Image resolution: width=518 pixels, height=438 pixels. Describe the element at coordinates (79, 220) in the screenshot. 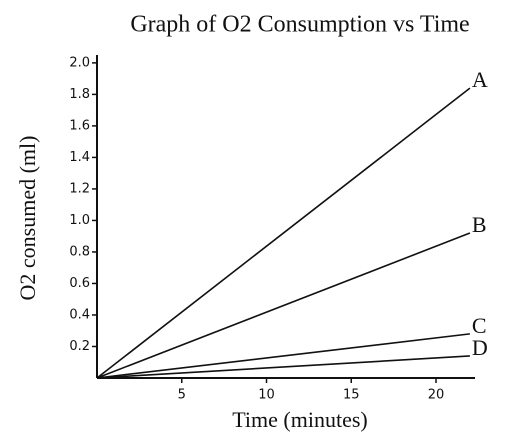

I see `y-tick-label: 1.0` at that location.